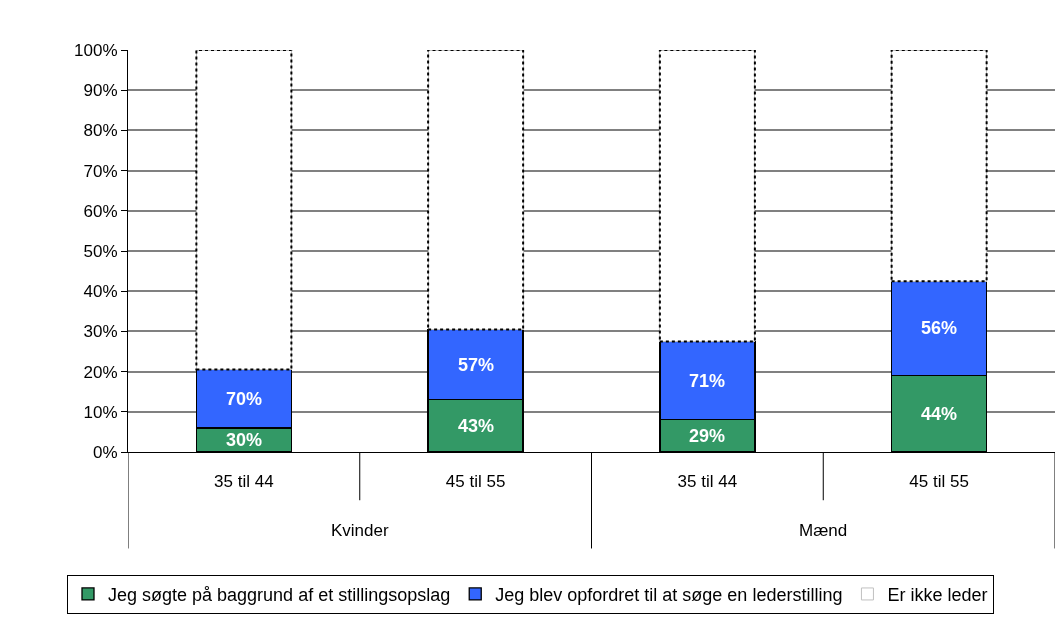 The width and height of the screenshot is (1061, 619). What do you see at coordinates (100, 292) in the screenshot?
I see `y-tick-label: 40%` at bounding box center [100, 292].